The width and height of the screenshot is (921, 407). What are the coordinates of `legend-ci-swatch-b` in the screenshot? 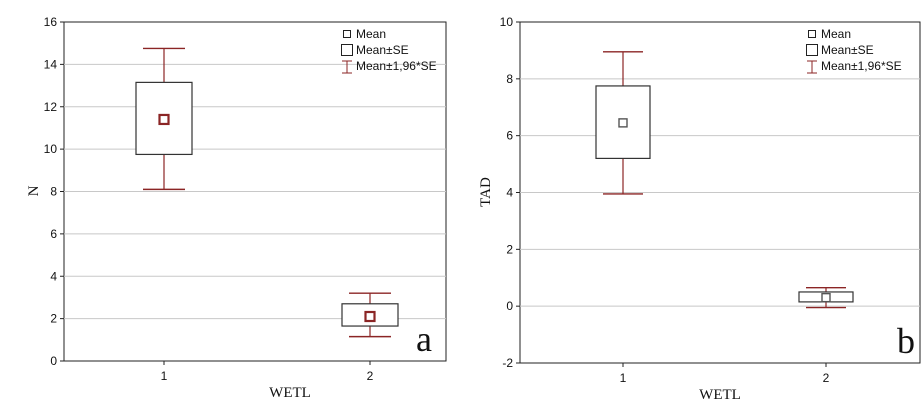 It's located at (812, 67).